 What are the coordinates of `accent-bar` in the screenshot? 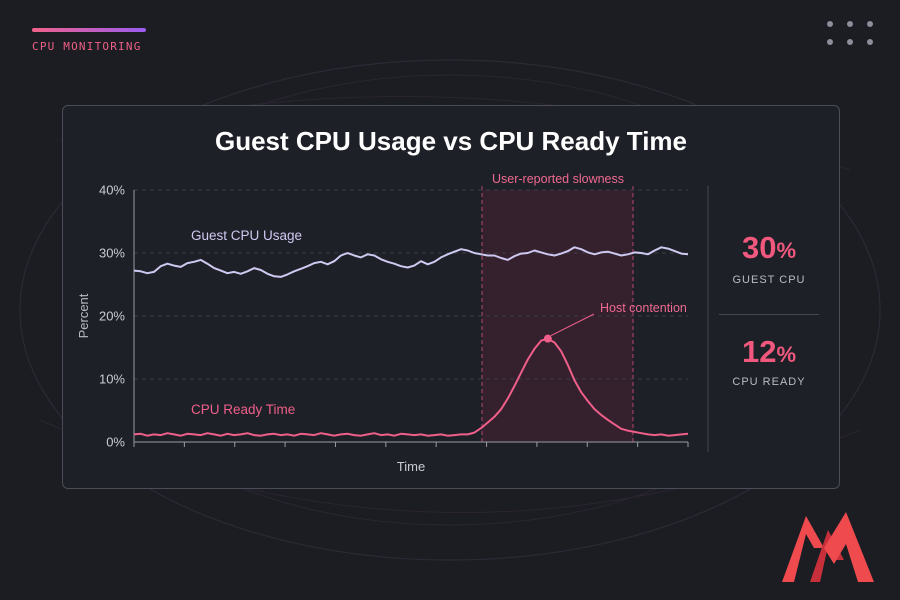 It's located at (89, 30).